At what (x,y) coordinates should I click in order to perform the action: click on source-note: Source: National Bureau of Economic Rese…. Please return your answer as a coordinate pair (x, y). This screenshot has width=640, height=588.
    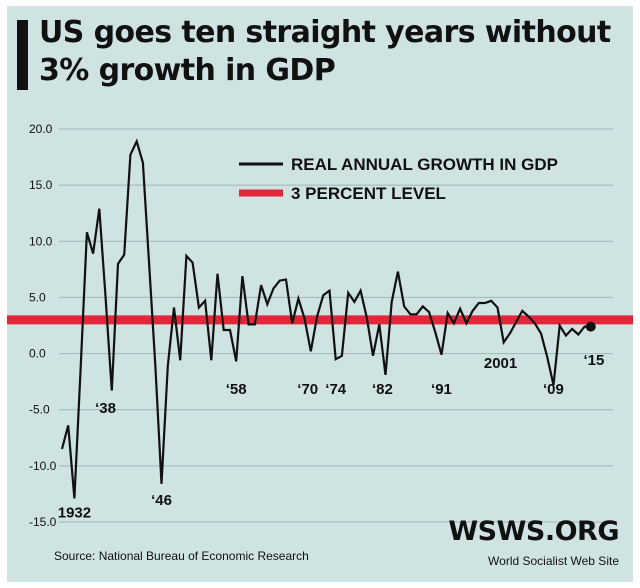
    Looking at the image, I should click on (181, 556).